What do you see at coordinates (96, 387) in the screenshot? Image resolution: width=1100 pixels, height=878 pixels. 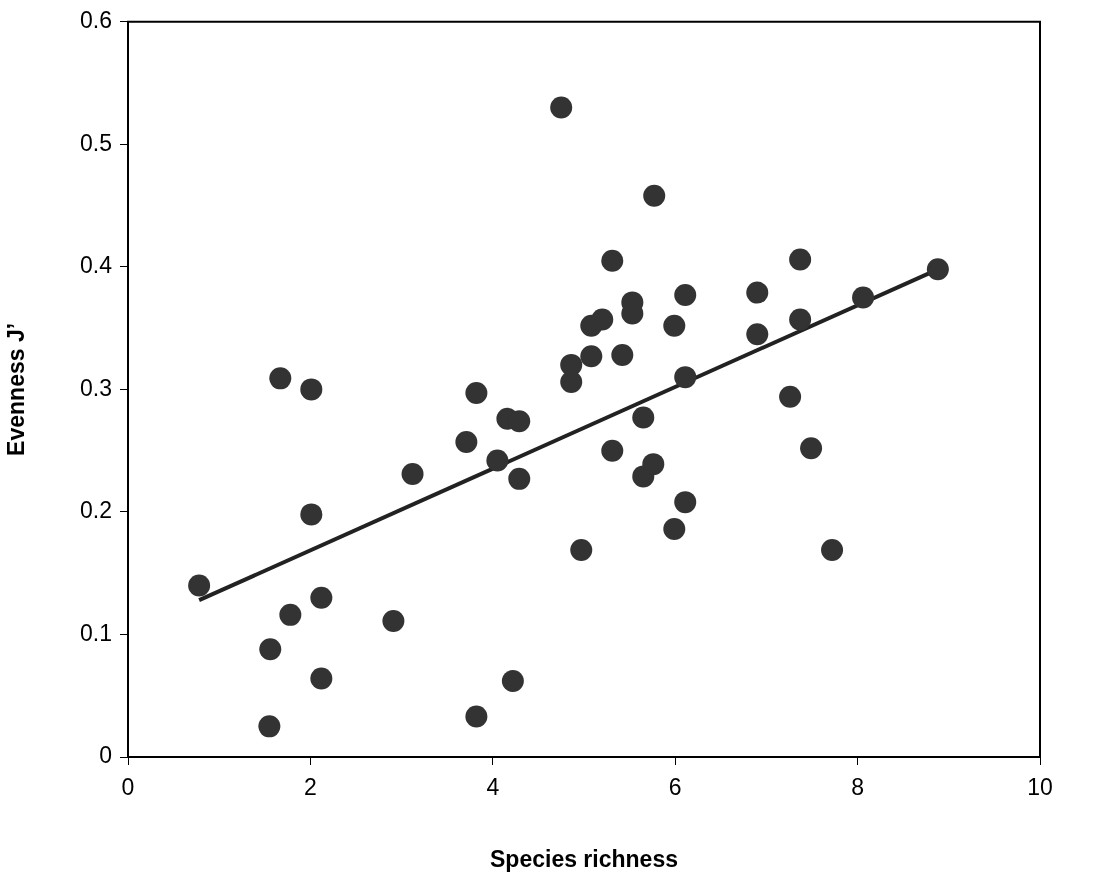 I see `y-tick-label: 0.3` at bounding box center [96, 387].